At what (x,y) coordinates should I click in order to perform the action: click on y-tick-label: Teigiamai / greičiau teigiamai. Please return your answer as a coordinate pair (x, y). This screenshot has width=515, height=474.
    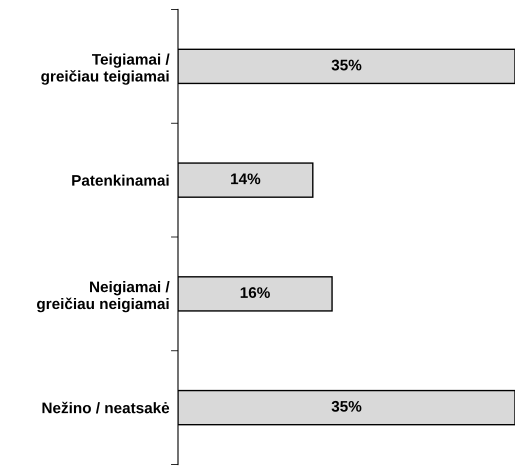
    Looking at the image, I should click on (105, 69).